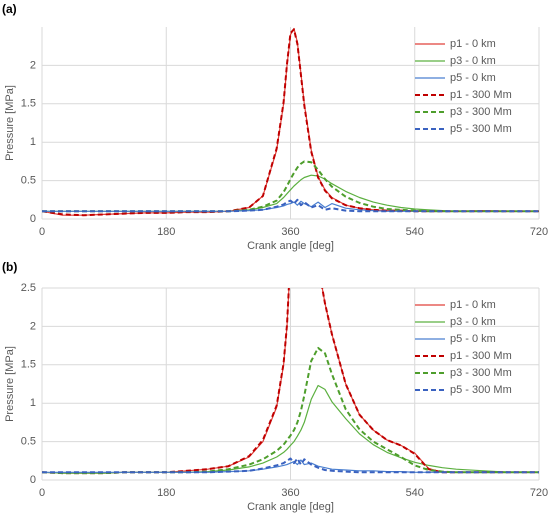 The height and width of the screenshot is (519, 550). I want to click on y-tick-label: 2.5, so click(28, 288).